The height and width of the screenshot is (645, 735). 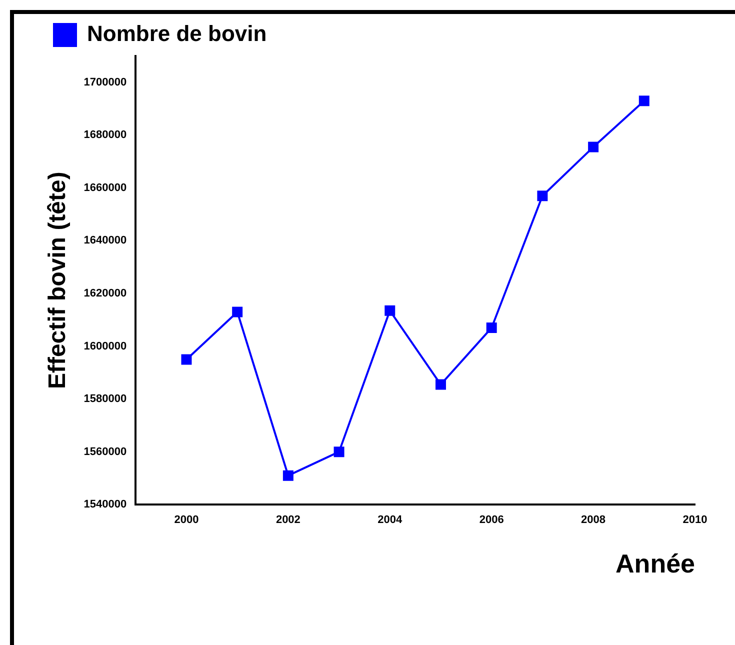 What do you see at coordinates (105, 240) in the screenshot?
I see `y-tick-label: 1640000` at bounding box center [105, 240].